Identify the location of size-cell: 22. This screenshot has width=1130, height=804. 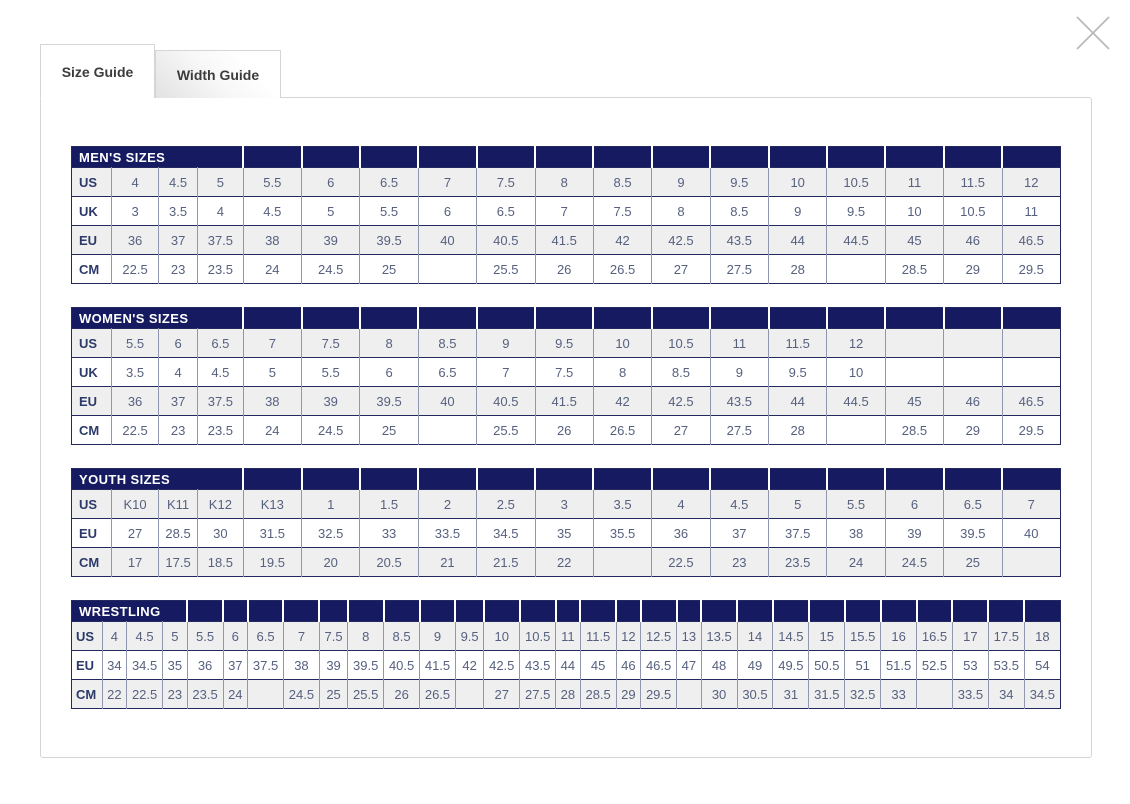
(114, 694).